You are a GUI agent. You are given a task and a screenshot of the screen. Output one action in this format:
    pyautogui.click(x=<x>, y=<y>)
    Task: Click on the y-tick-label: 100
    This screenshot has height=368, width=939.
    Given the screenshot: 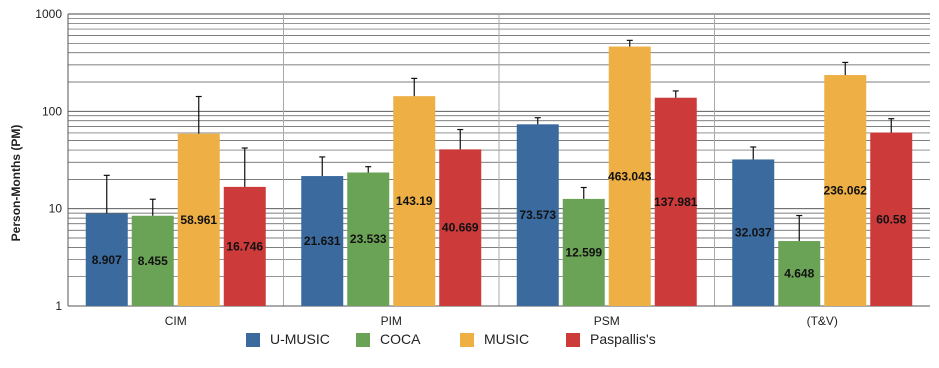 What is the action you would take?
    pyautogui.click(x=52, y=111)
    